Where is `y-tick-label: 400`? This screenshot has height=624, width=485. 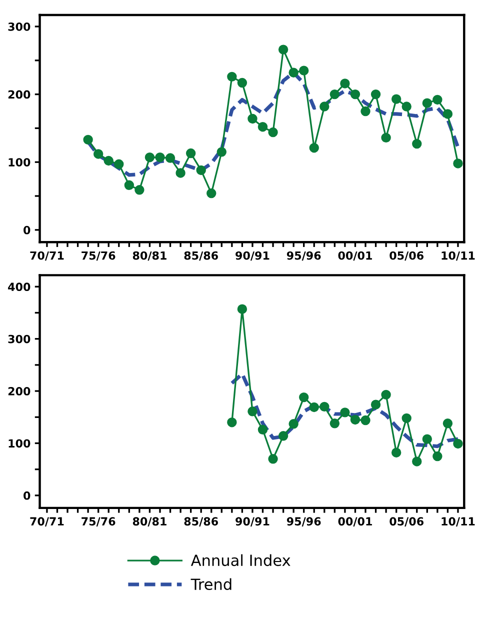
y-tick-label: 400 is located at coordinates (19, 287).